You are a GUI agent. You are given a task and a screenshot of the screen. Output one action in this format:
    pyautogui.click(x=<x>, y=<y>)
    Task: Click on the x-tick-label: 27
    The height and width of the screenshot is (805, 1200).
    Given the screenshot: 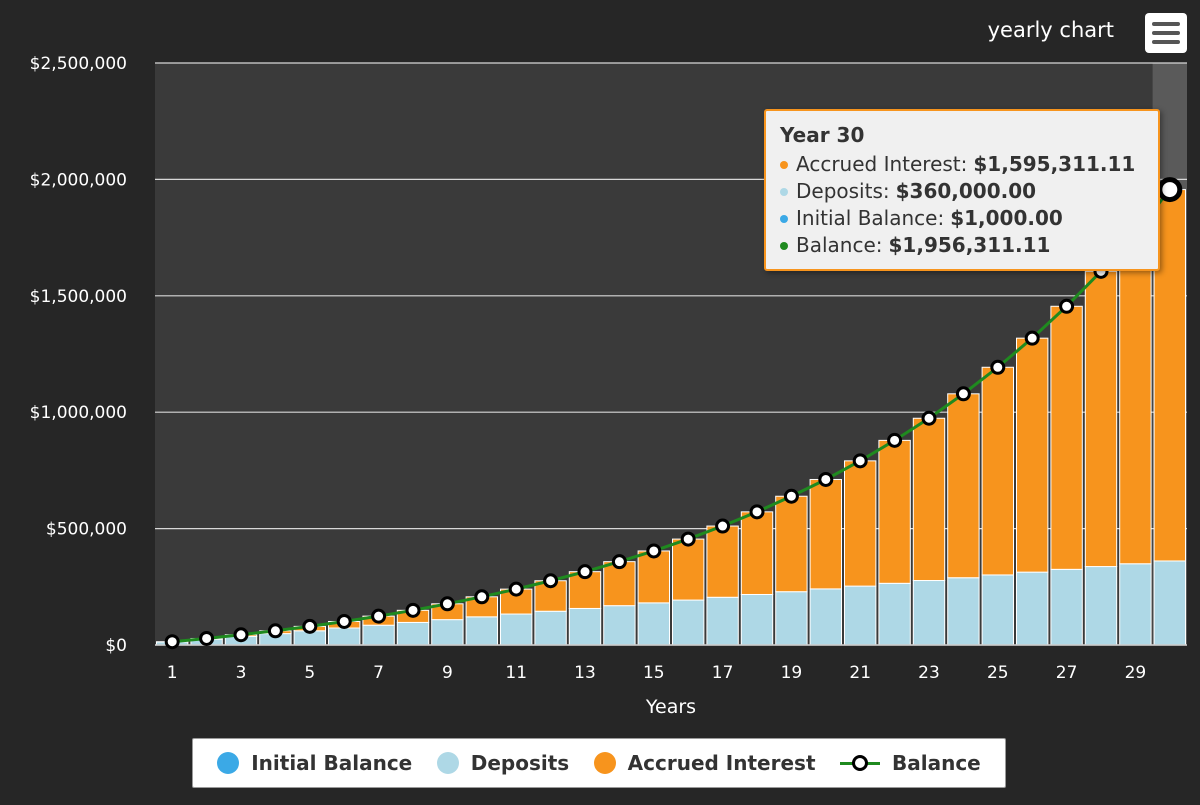 What is the action you would take?
    pyautogui.click(x=1067, y=673)
    